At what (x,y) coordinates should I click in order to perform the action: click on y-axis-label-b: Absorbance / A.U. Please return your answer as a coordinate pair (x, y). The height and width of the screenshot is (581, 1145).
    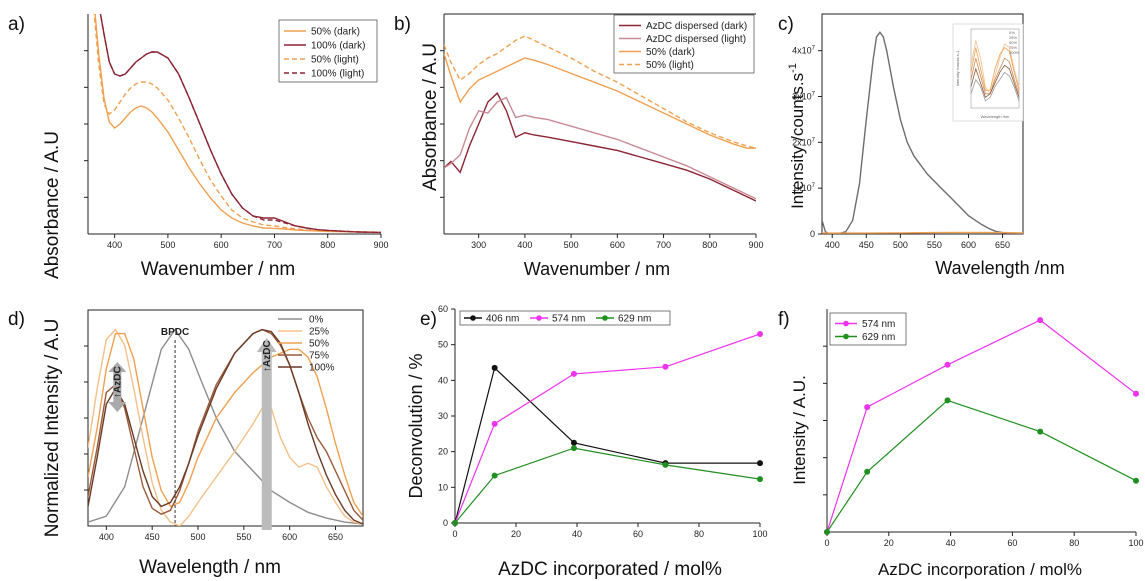
    Looking at the image, I should click on (430, 117).